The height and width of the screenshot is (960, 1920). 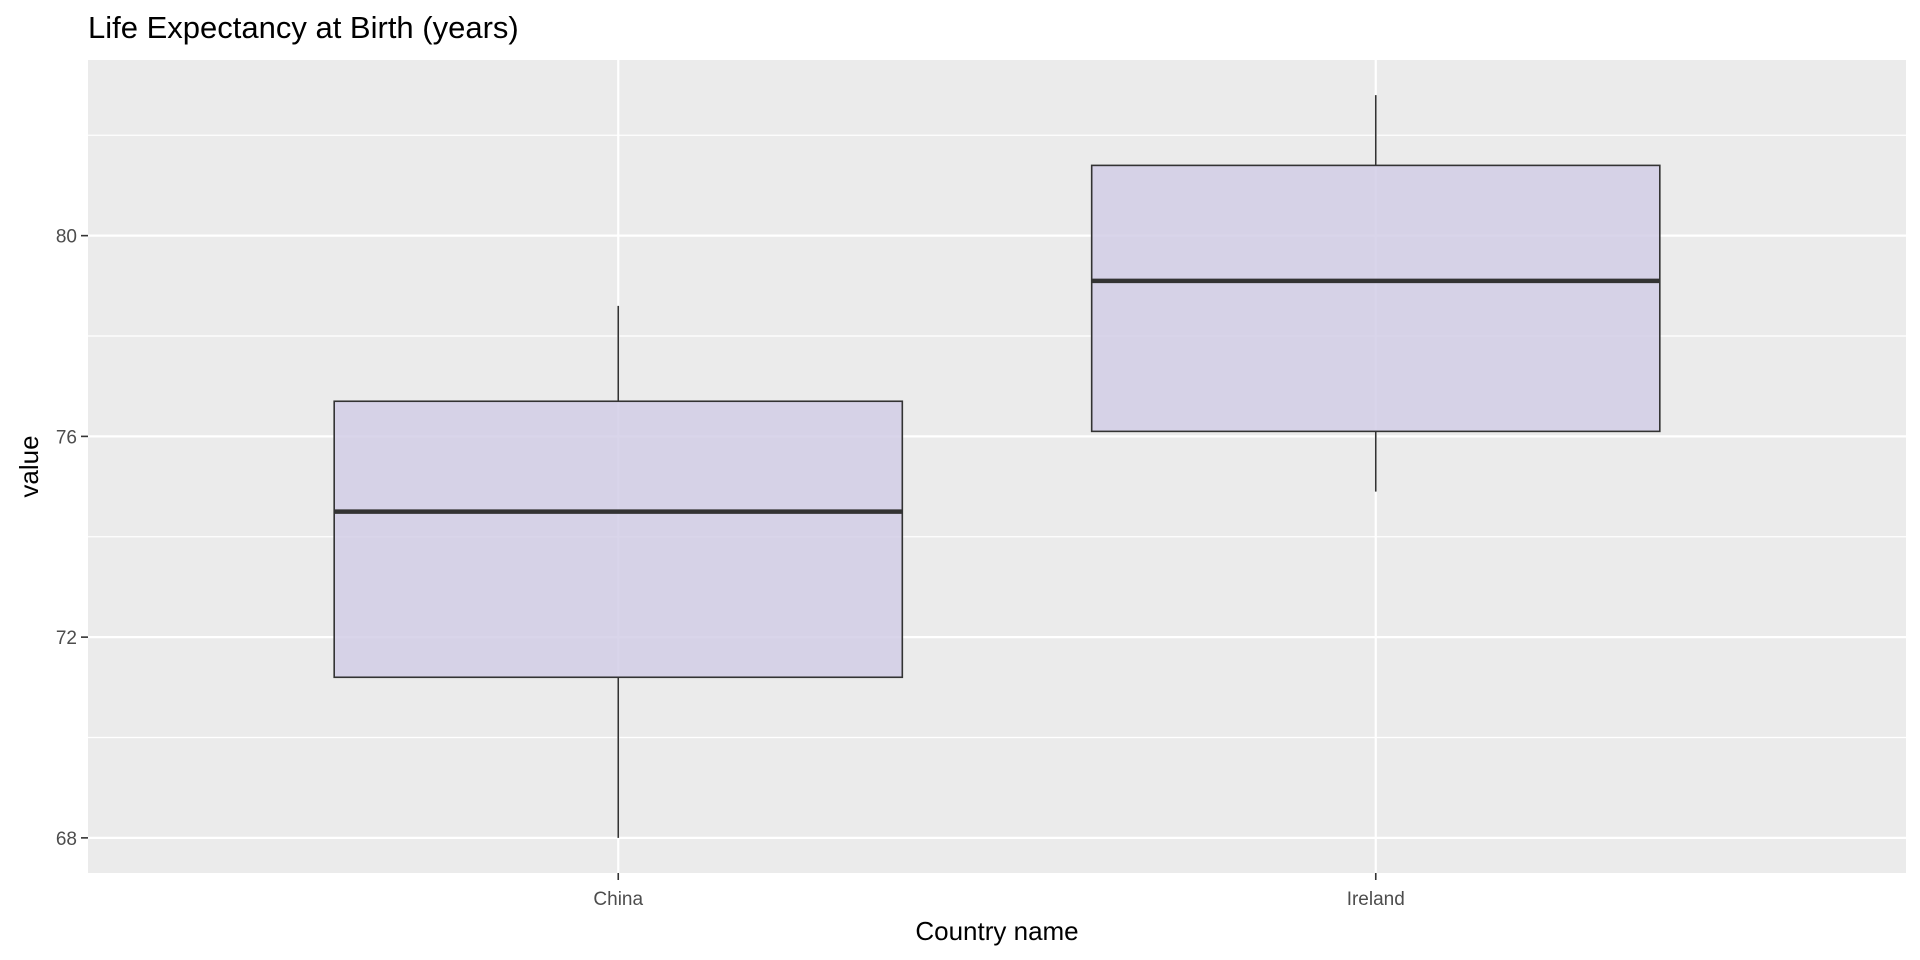 I want to click on x-axis-title: Country name, so click(x=996, y=931).